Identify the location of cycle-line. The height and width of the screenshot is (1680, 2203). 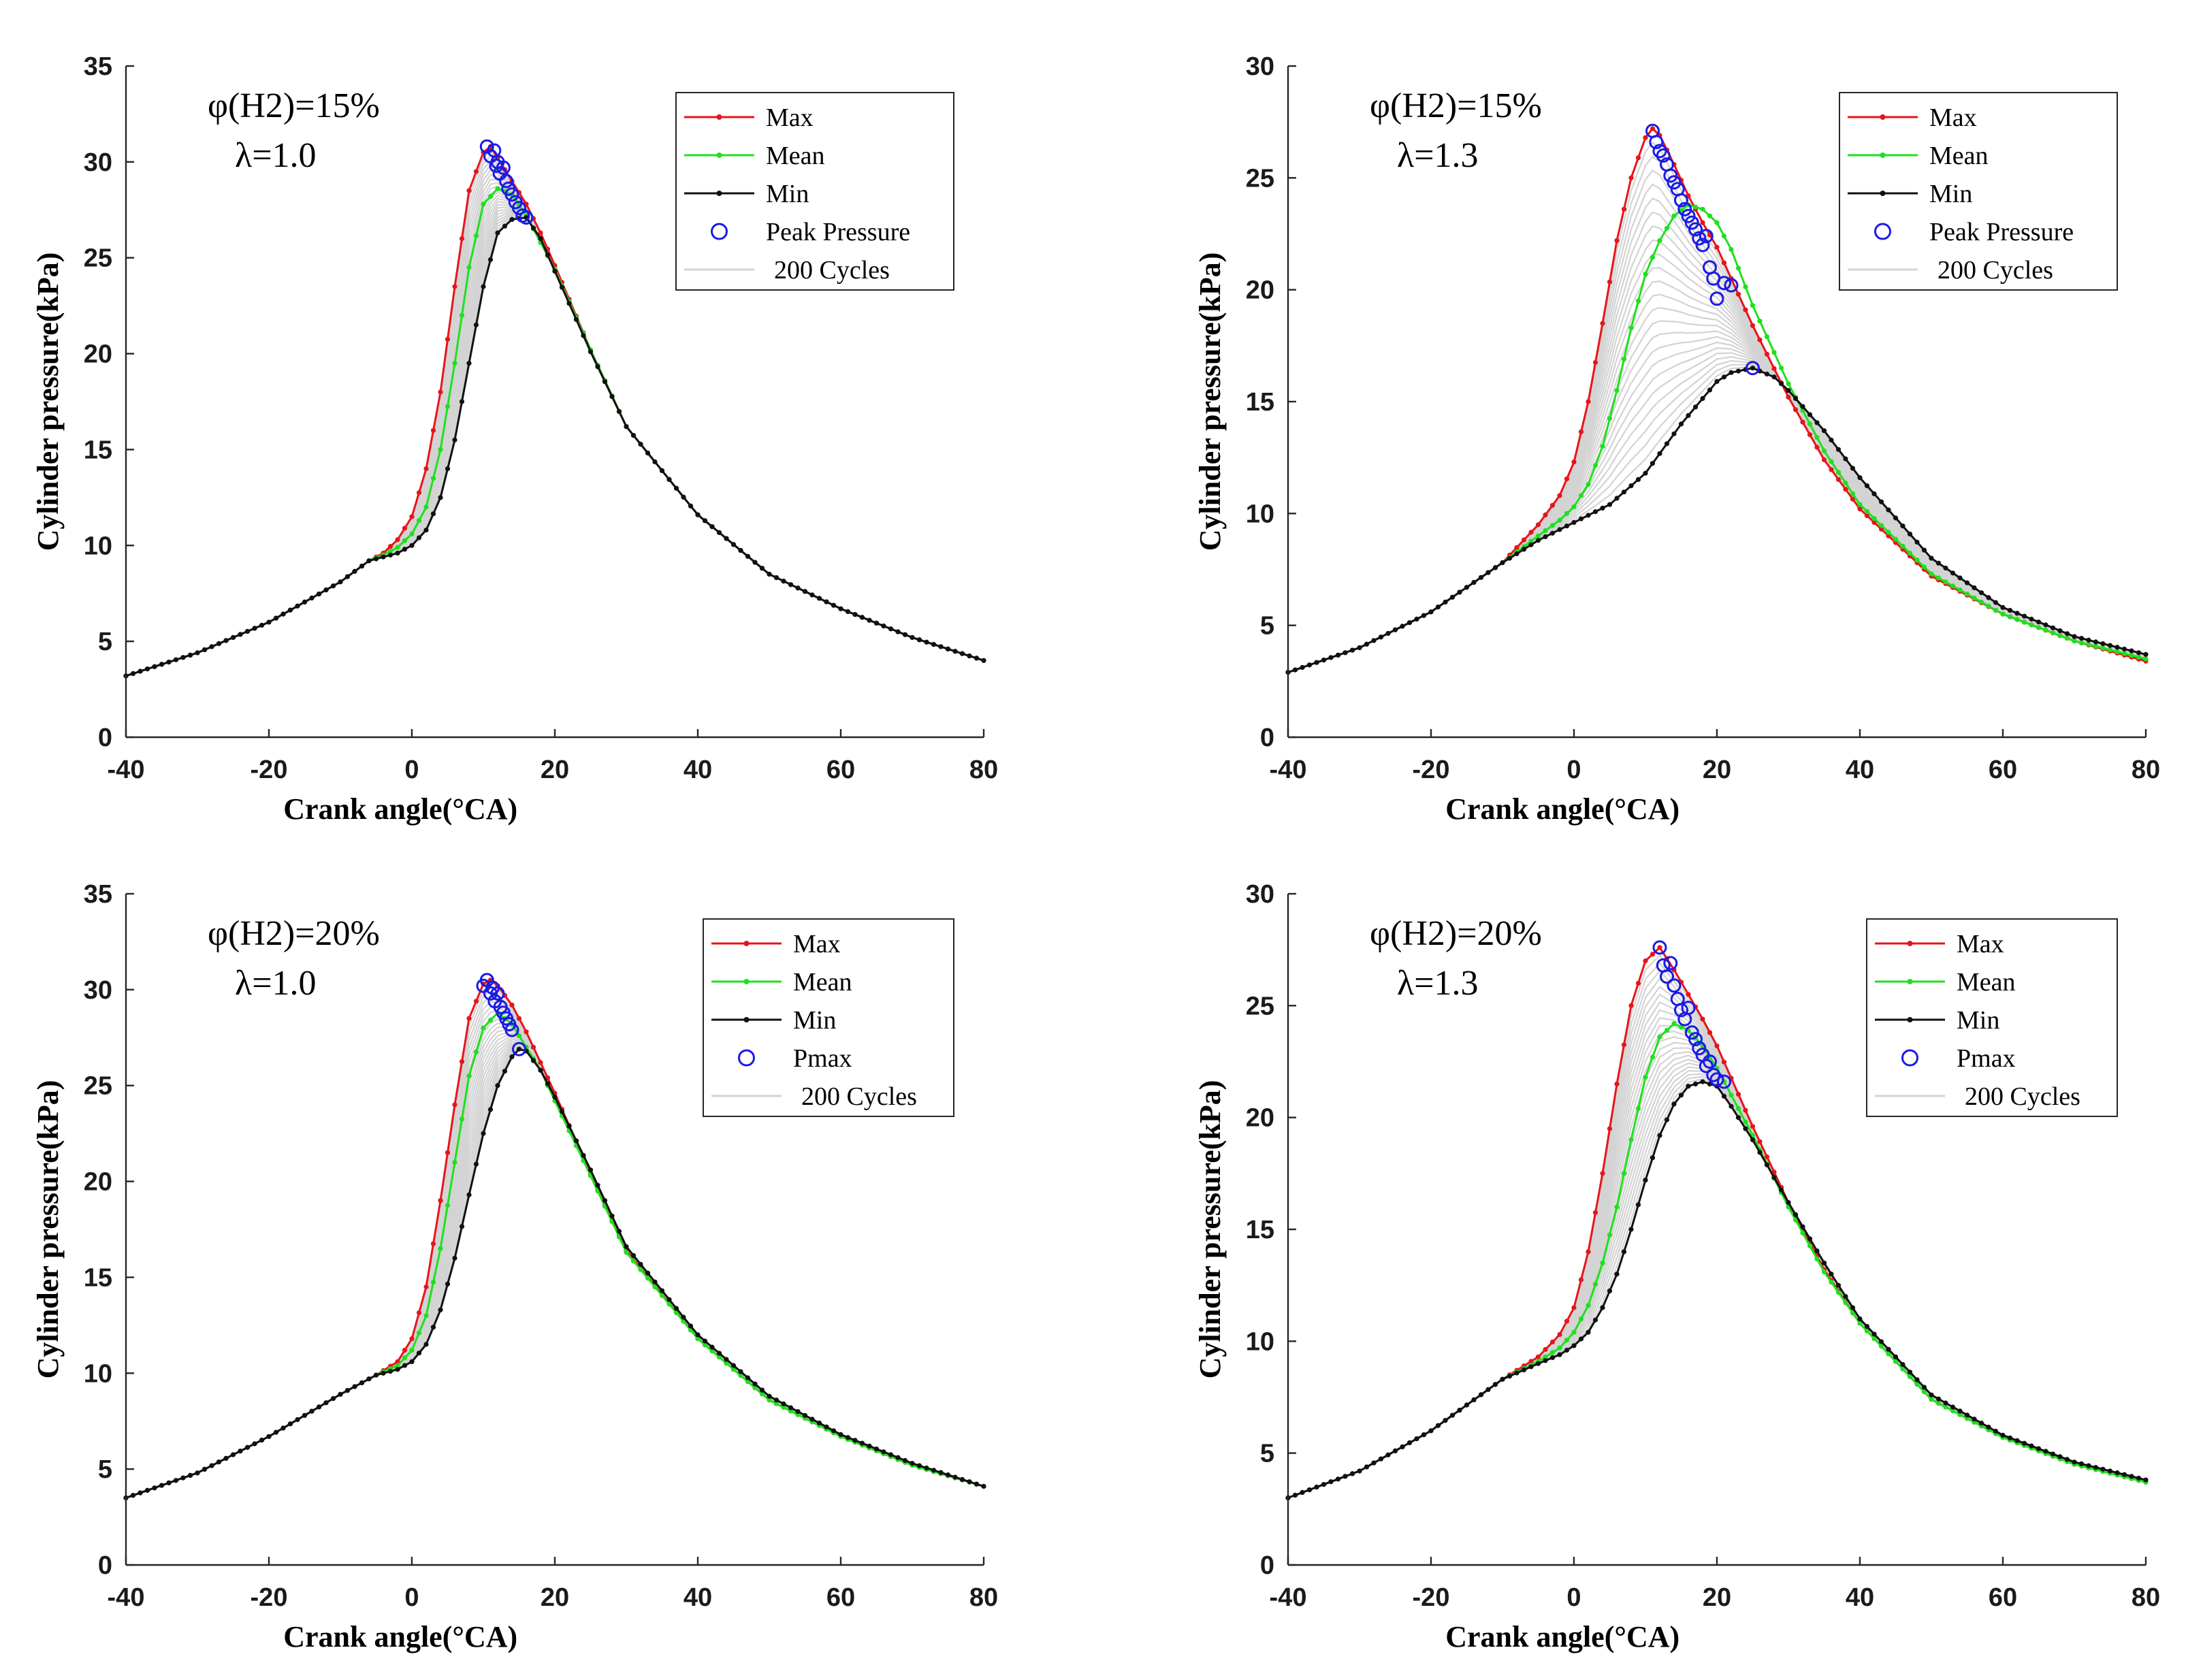
(1716, 518).